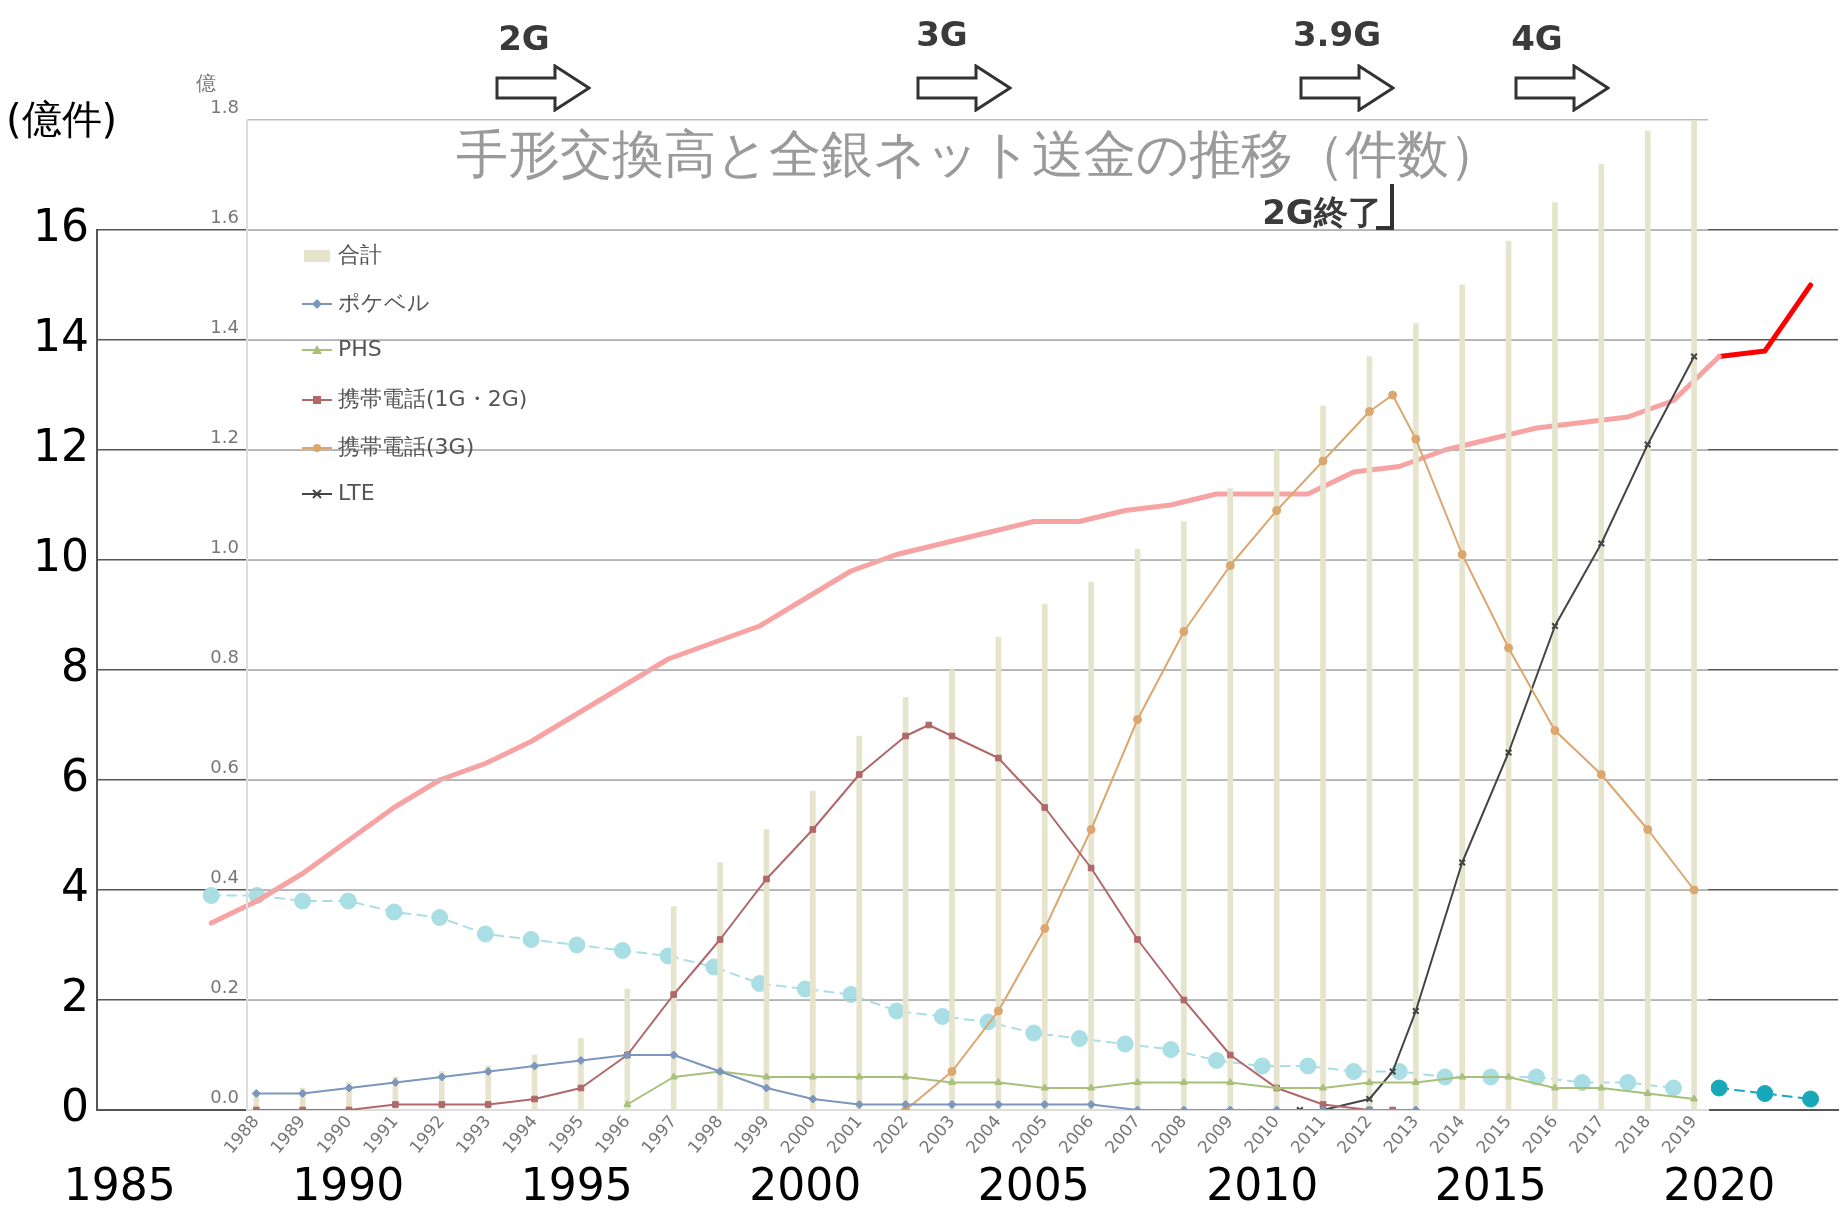 The width and height of the screenshot is (1847, 1227). I want to click on text: 3G, so click(942, 34).